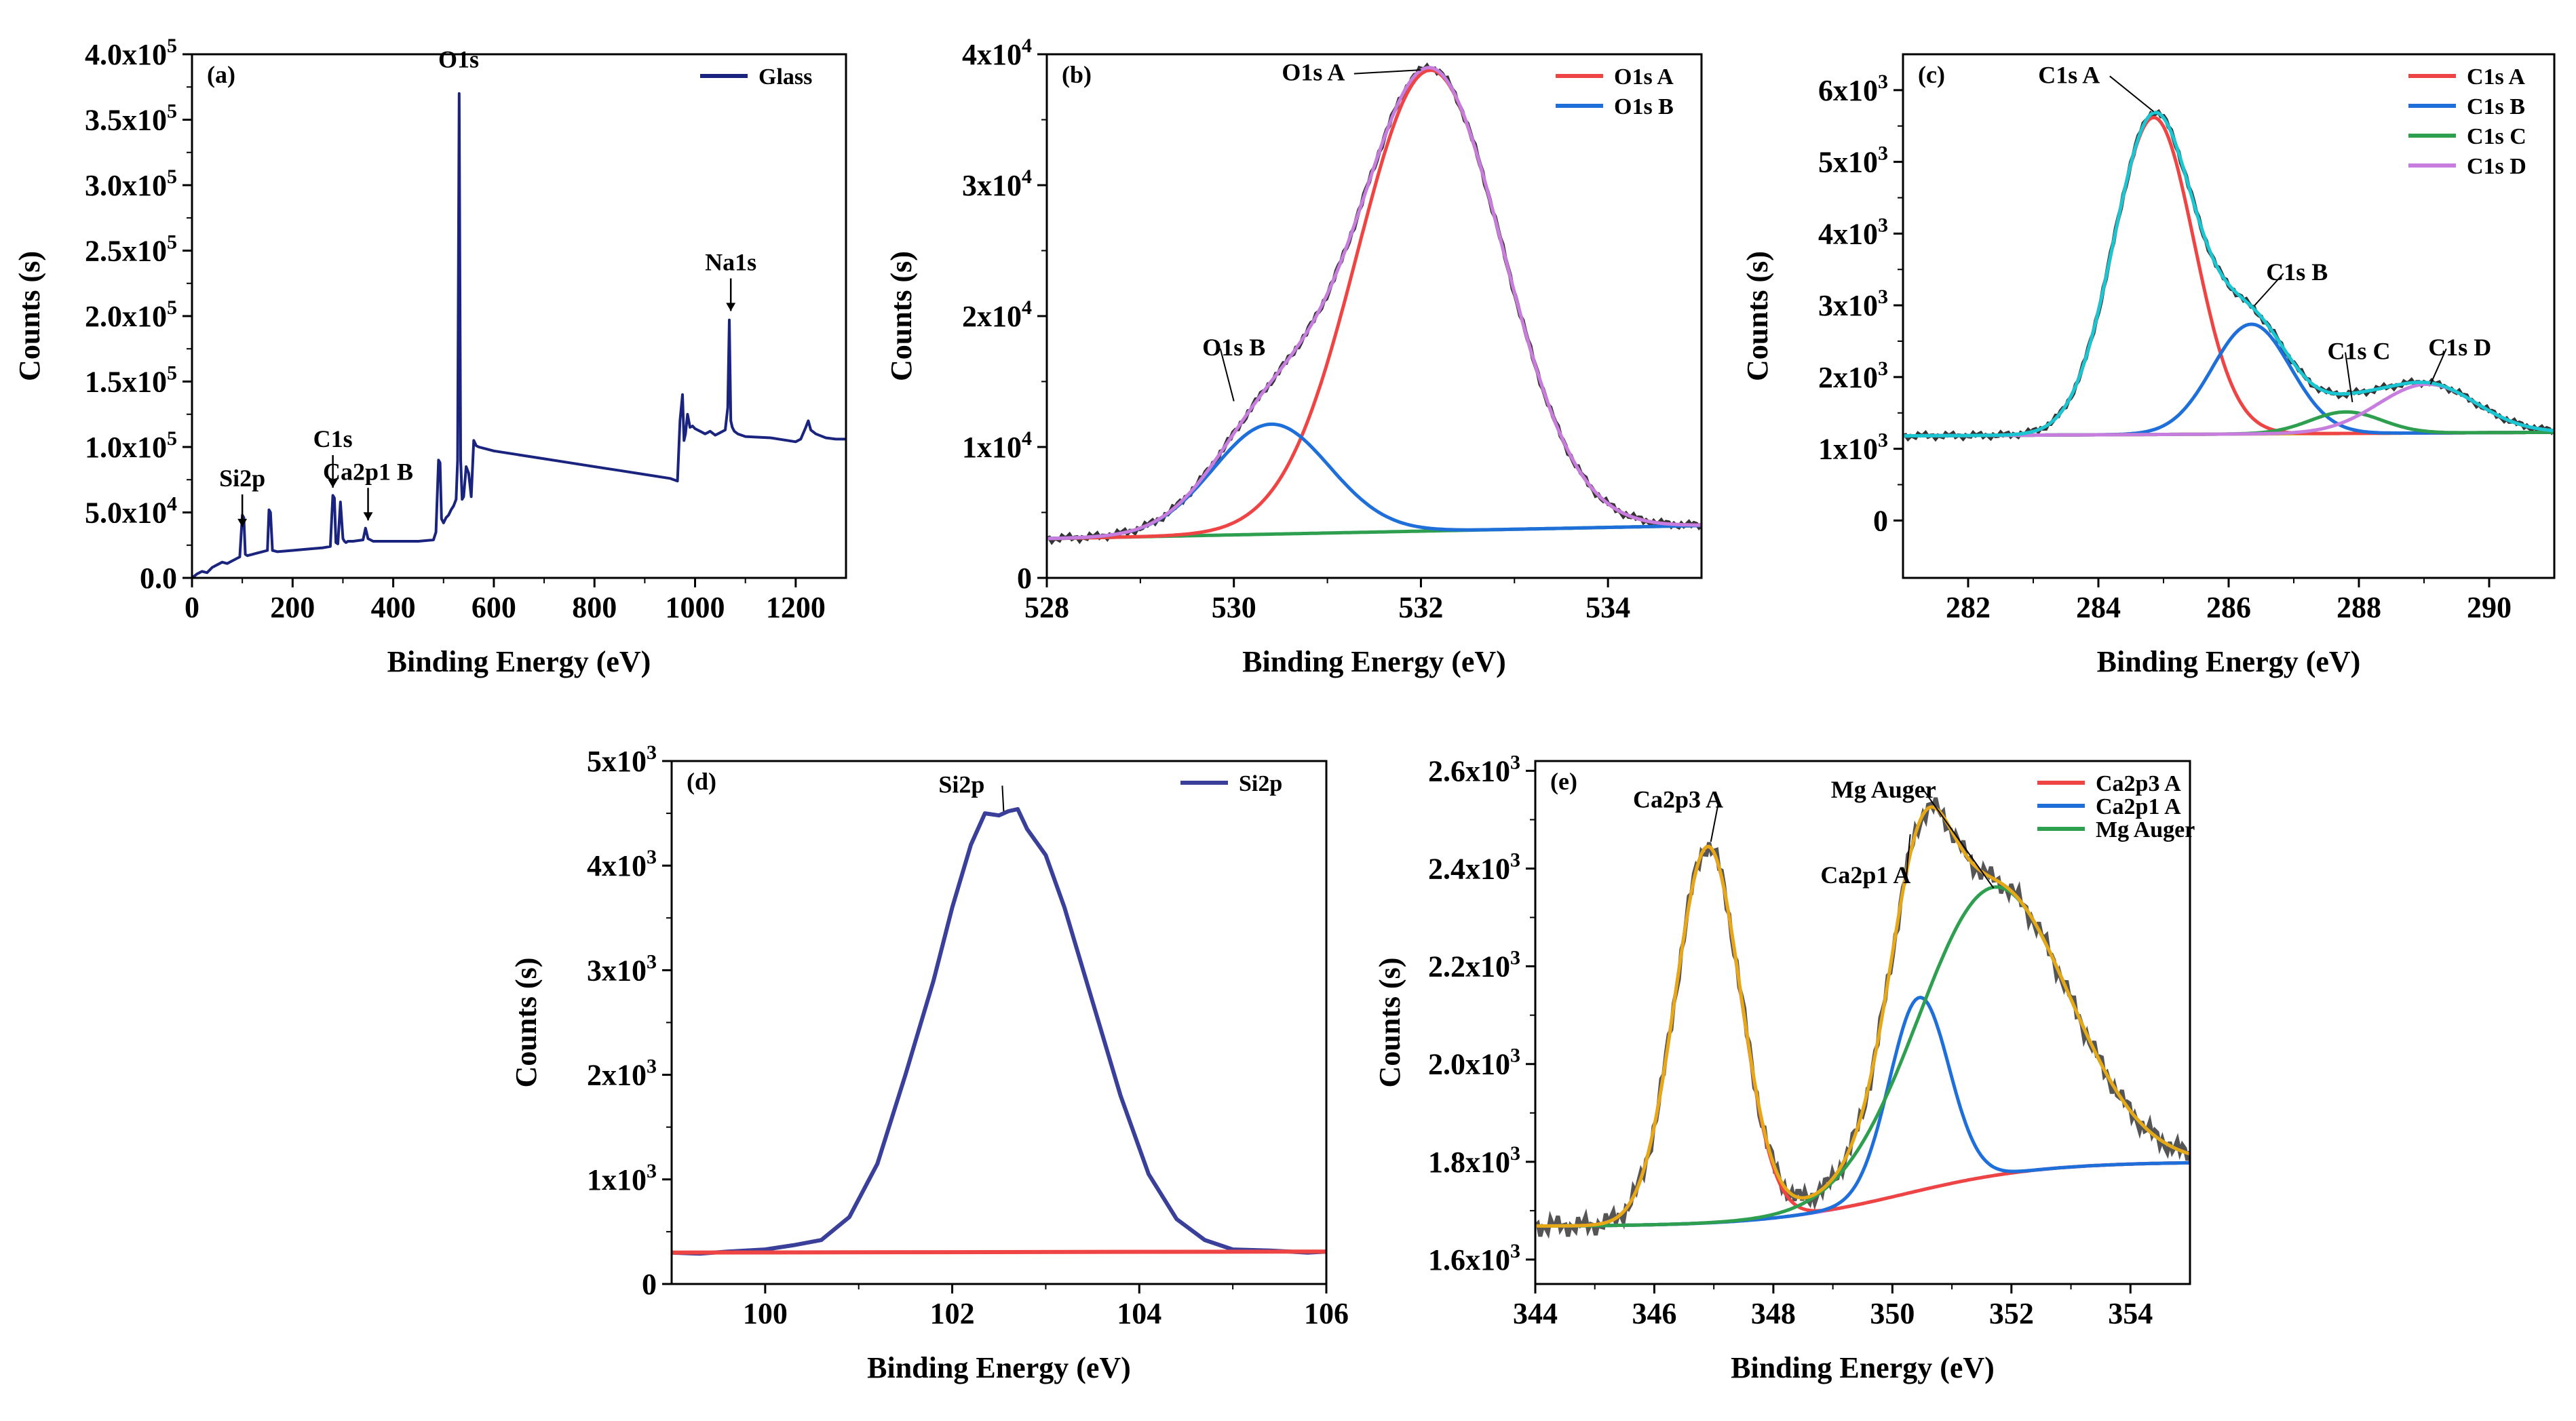 The image size is (2576, 1421). Describe the element at coordinates (2098, 607) in the screenshot. I see `x-tick-label: 284` at that location.